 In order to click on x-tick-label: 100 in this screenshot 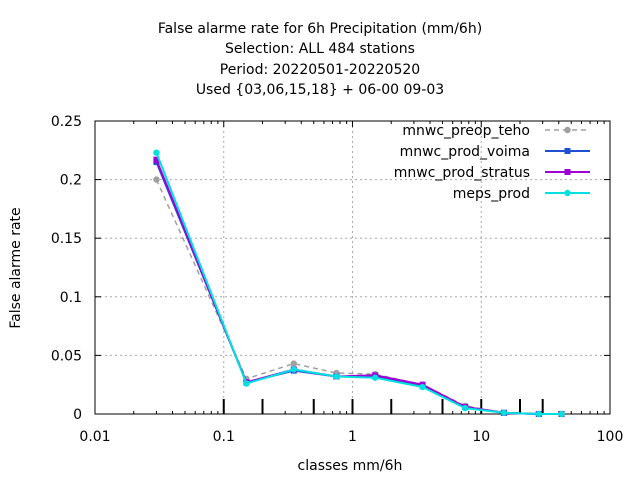, I will do `click(610, 437)`.